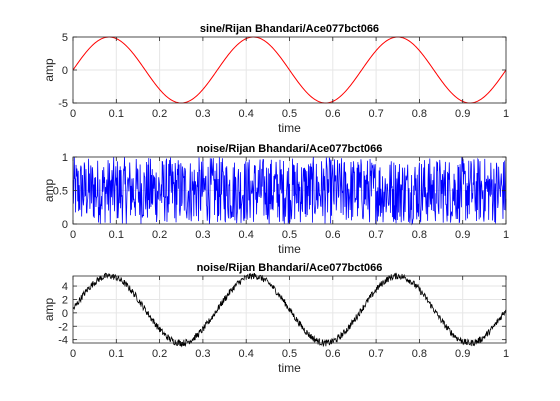  Describe the element at coordinates (63, 327) in the screenshot. I see `y-tick-label: -2` at that location.